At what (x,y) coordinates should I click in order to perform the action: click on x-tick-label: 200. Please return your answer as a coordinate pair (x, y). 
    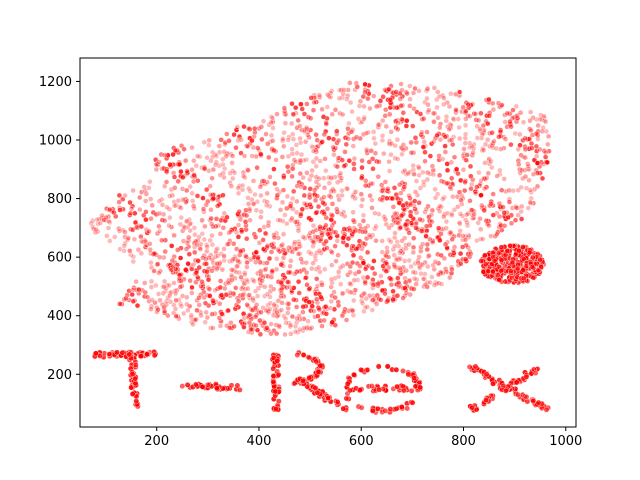
    Looking at the image, I should click on (156, 441).